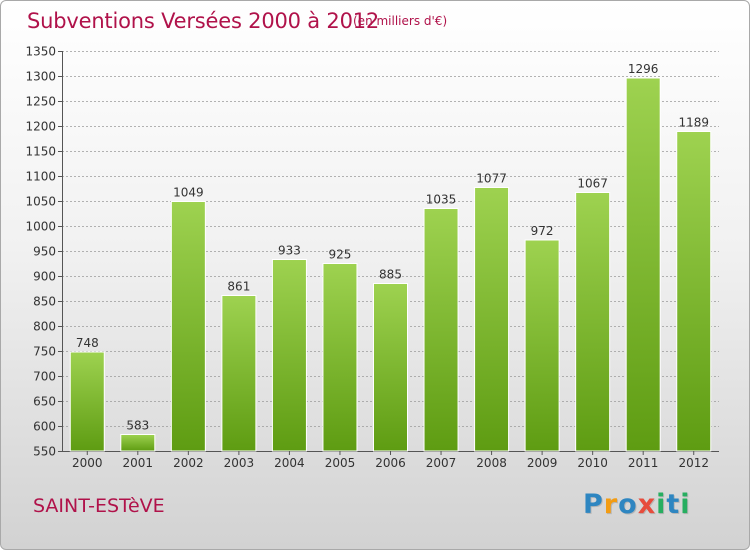 The image size is (750, 550). I want to click on bar-2009, so click(542, 345).